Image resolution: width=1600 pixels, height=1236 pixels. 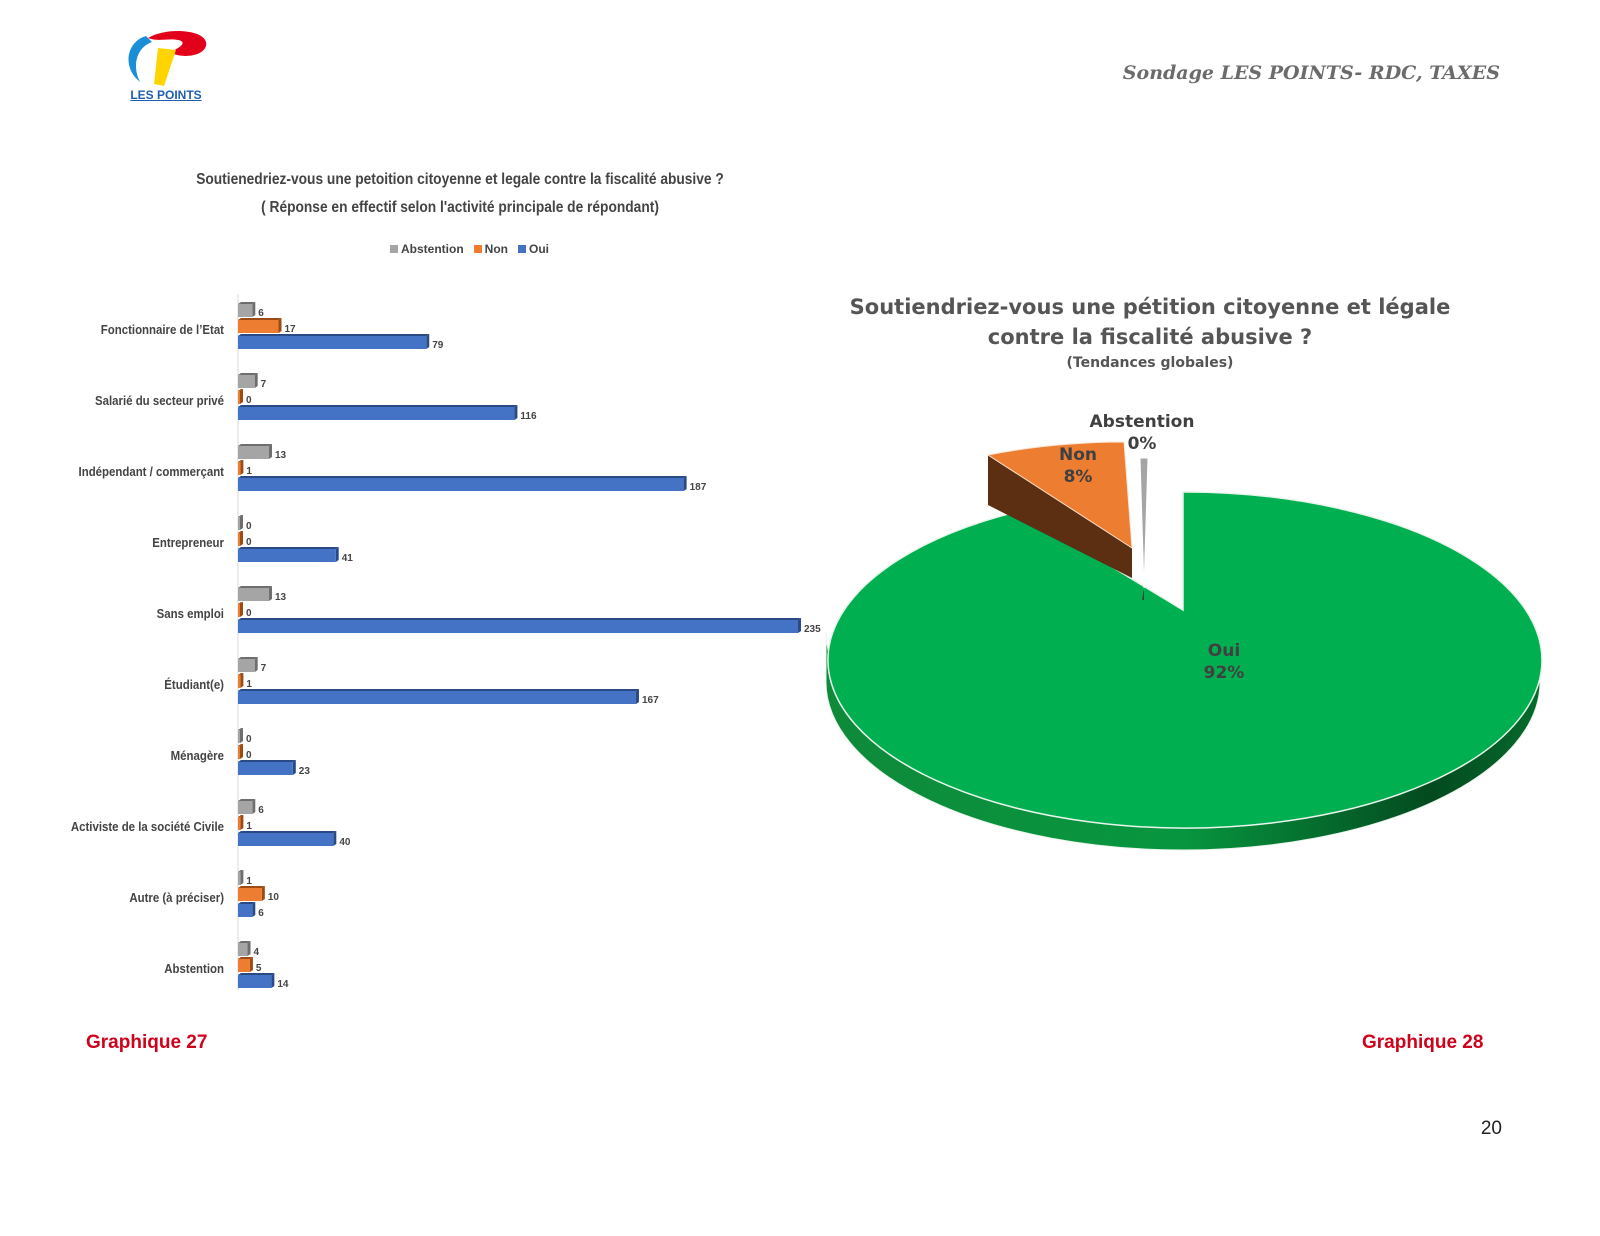 What do you see at coordinates (812, 629) in the screenshot?
I see `bar-oui-value-label: 235` at bounding box center [812, 629].